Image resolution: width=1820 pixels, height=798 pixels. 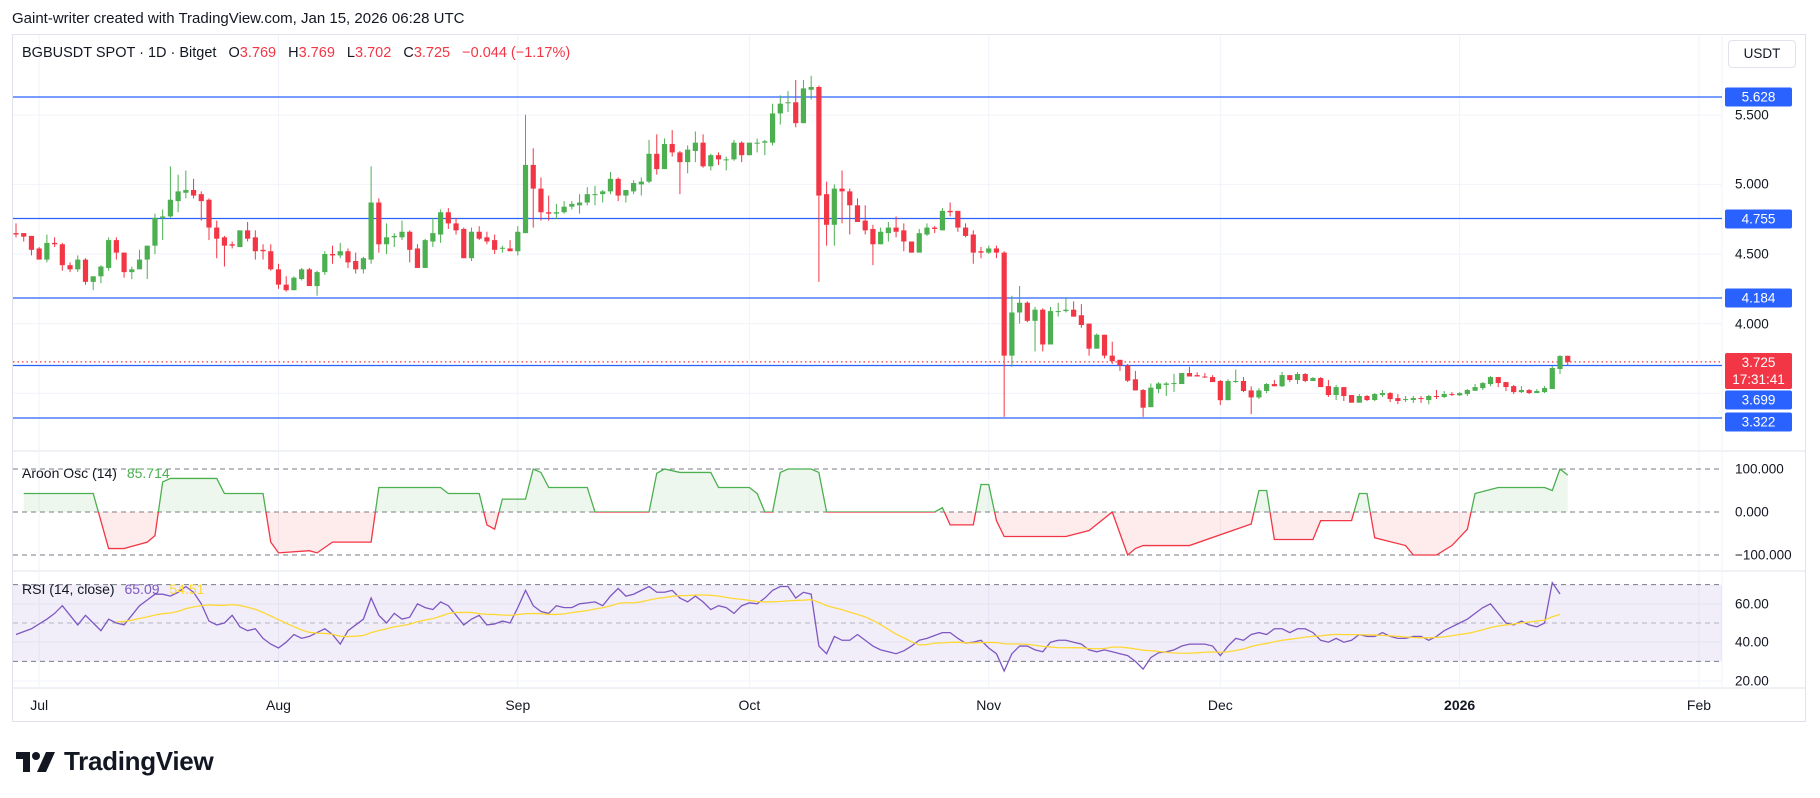 I want to click on currency-button: USDT, so click(x=1762, y=54).